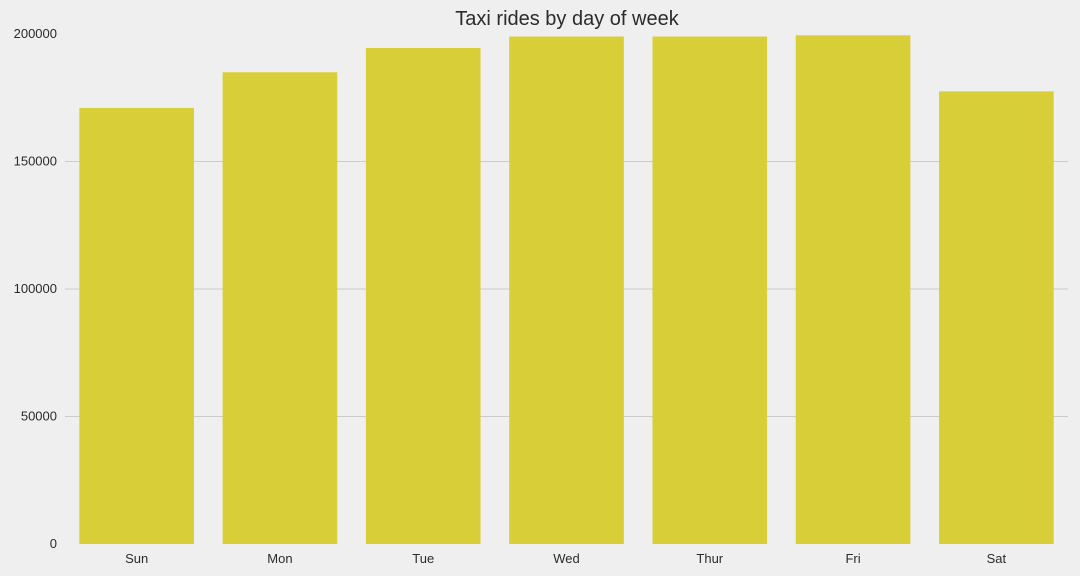 The height and width of the screenshot is (576, 1080). I want to click on x-tick-label: Fri, so click(852, 558).